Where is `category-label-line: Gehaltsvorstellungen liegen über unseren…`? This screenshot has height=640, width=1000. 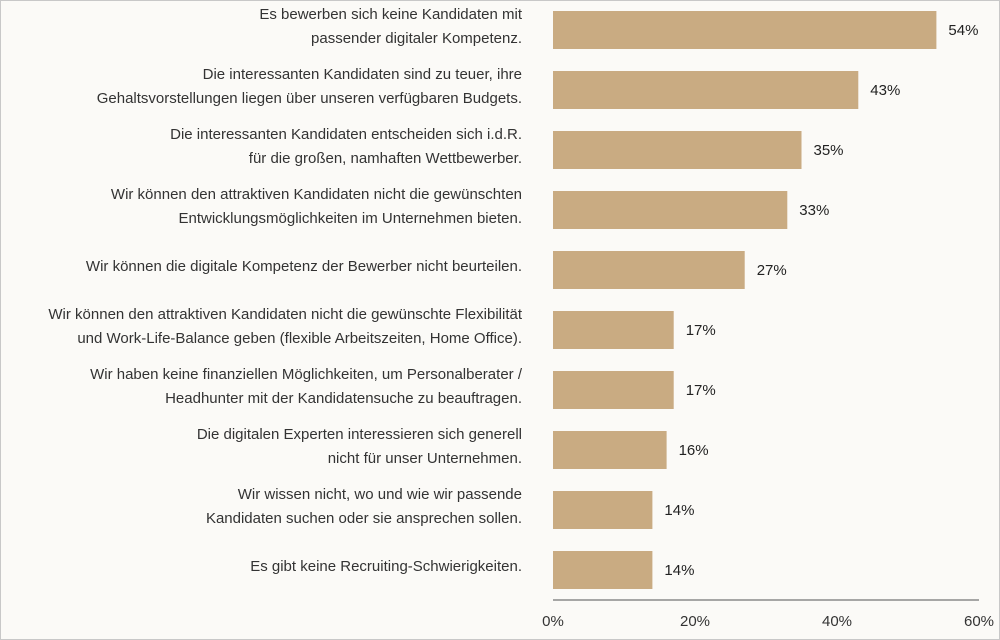 category-label-line: Gehaltsvorstellungen liegen über unseren… is located at coordinates (309, 98).